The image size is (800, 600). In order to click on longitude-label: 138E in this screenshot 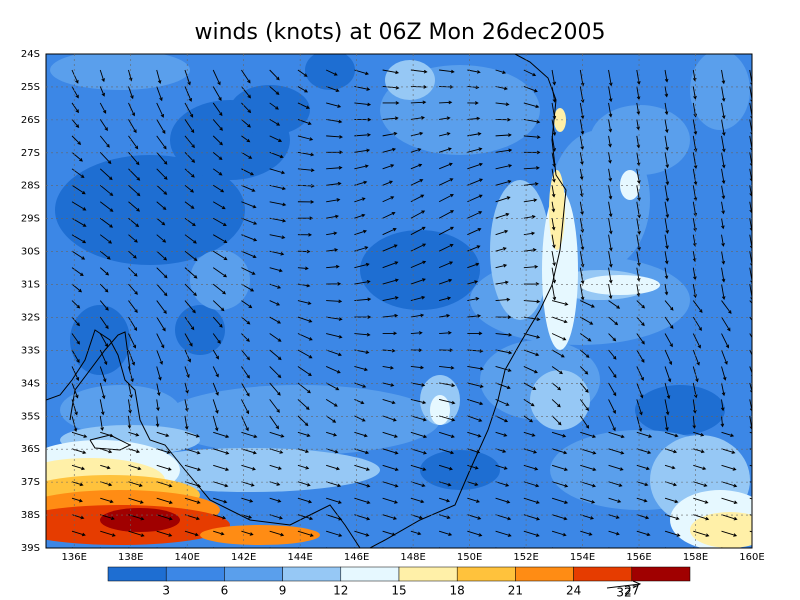, I will do `click(130, 557)`.